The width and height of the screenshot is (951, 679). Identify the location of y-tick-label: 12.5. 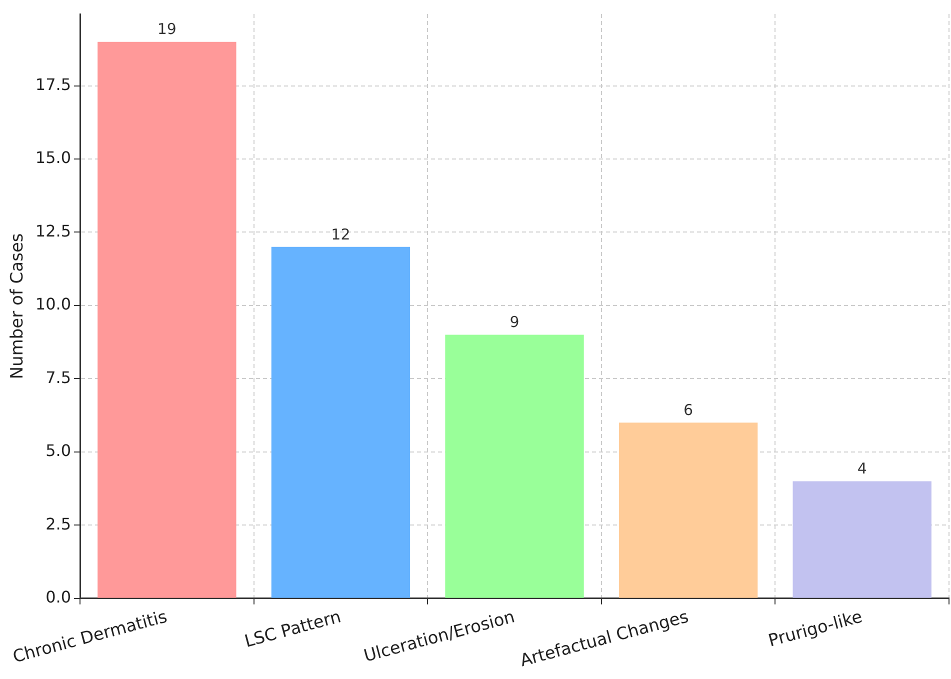
(53, 230).